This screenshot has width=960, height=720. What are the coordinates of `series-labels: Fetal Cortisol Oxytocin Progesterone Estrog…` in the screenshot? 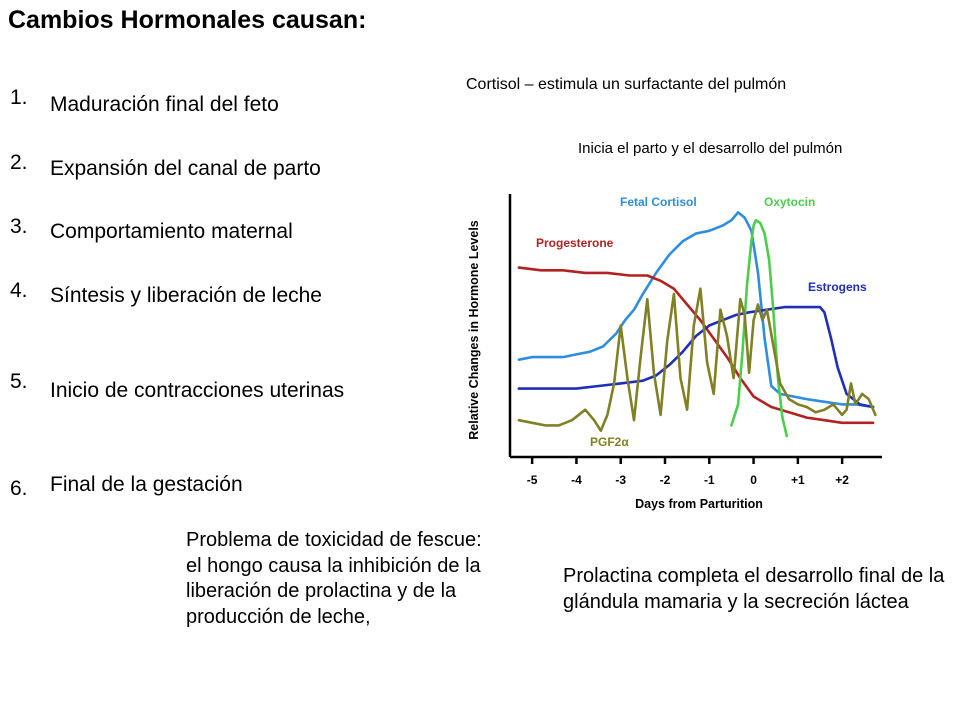 It's located at (701, 322).